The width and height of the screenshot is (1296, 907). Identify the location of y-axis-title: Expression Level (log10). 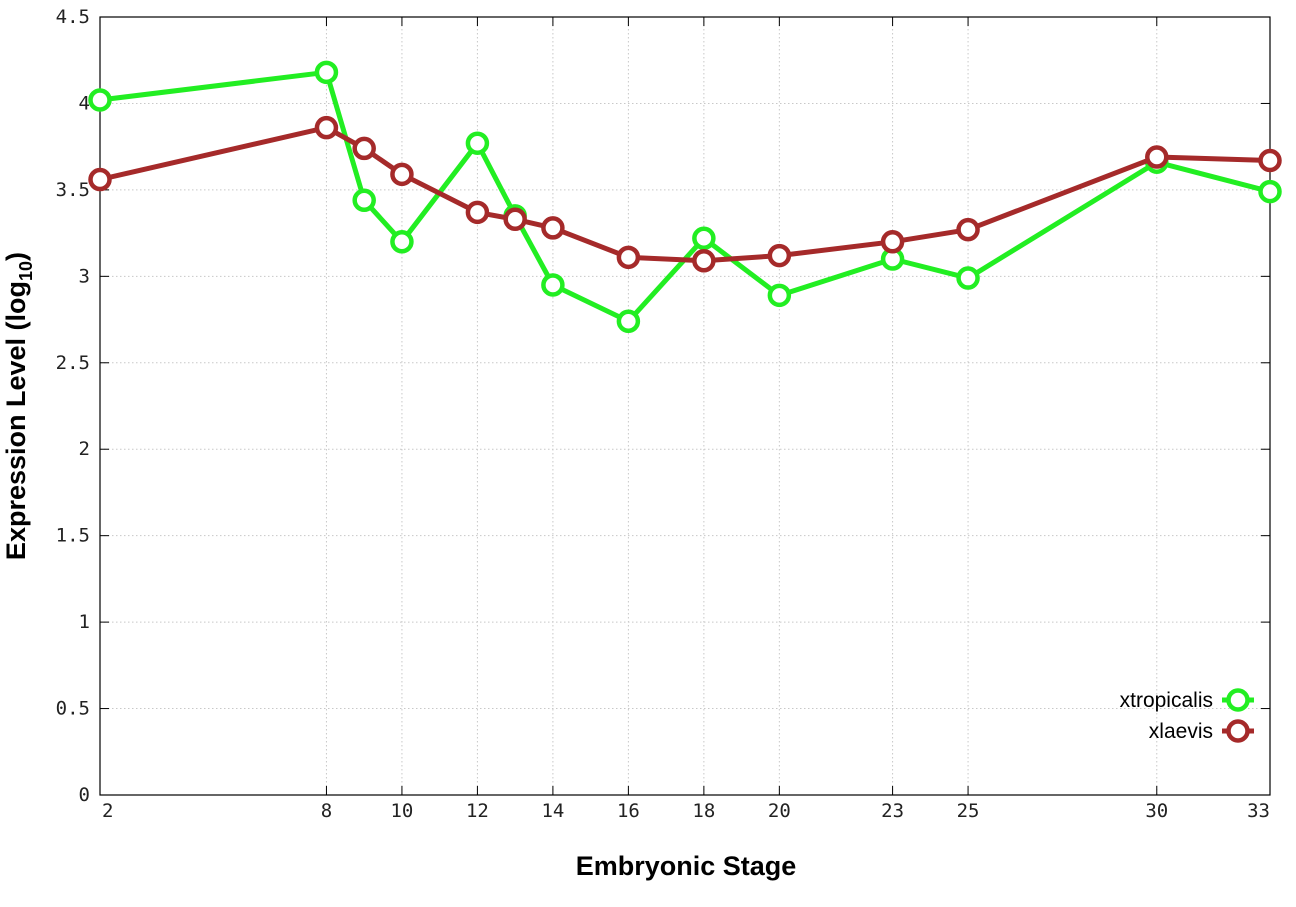
(18, 406).